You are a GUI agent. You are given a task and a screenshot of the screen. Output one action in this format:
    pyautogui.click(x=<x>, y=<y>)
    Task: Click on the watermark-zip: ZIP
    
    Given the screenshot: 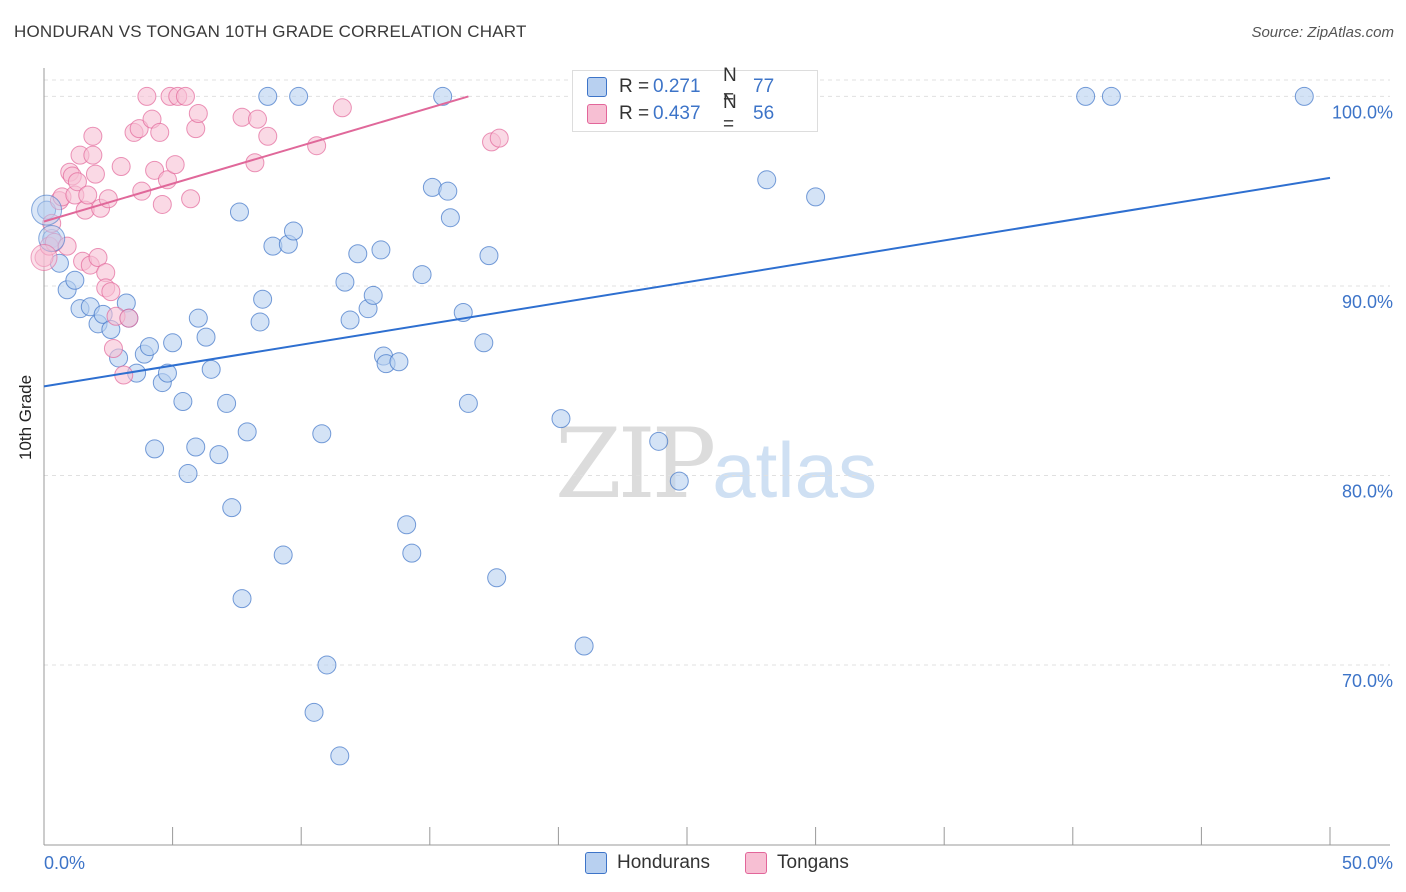 What is the action you would take?
    pyautogui.click(x=635, y=464)
    